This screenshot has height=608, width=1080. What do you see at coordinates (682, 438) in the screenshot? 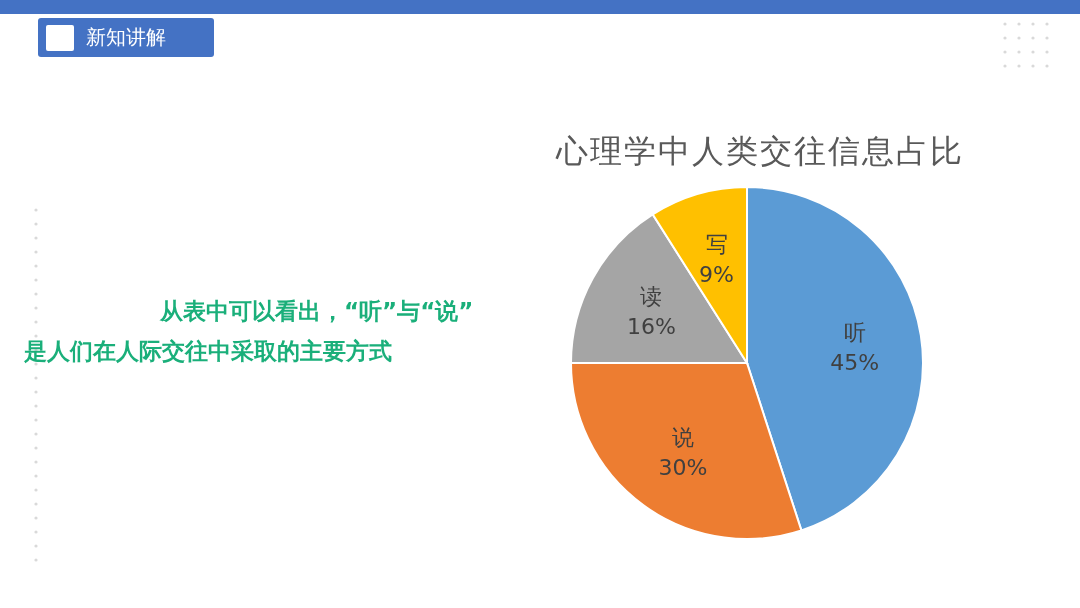
I see `slice-label: 说` at bounding box center [682, 438].